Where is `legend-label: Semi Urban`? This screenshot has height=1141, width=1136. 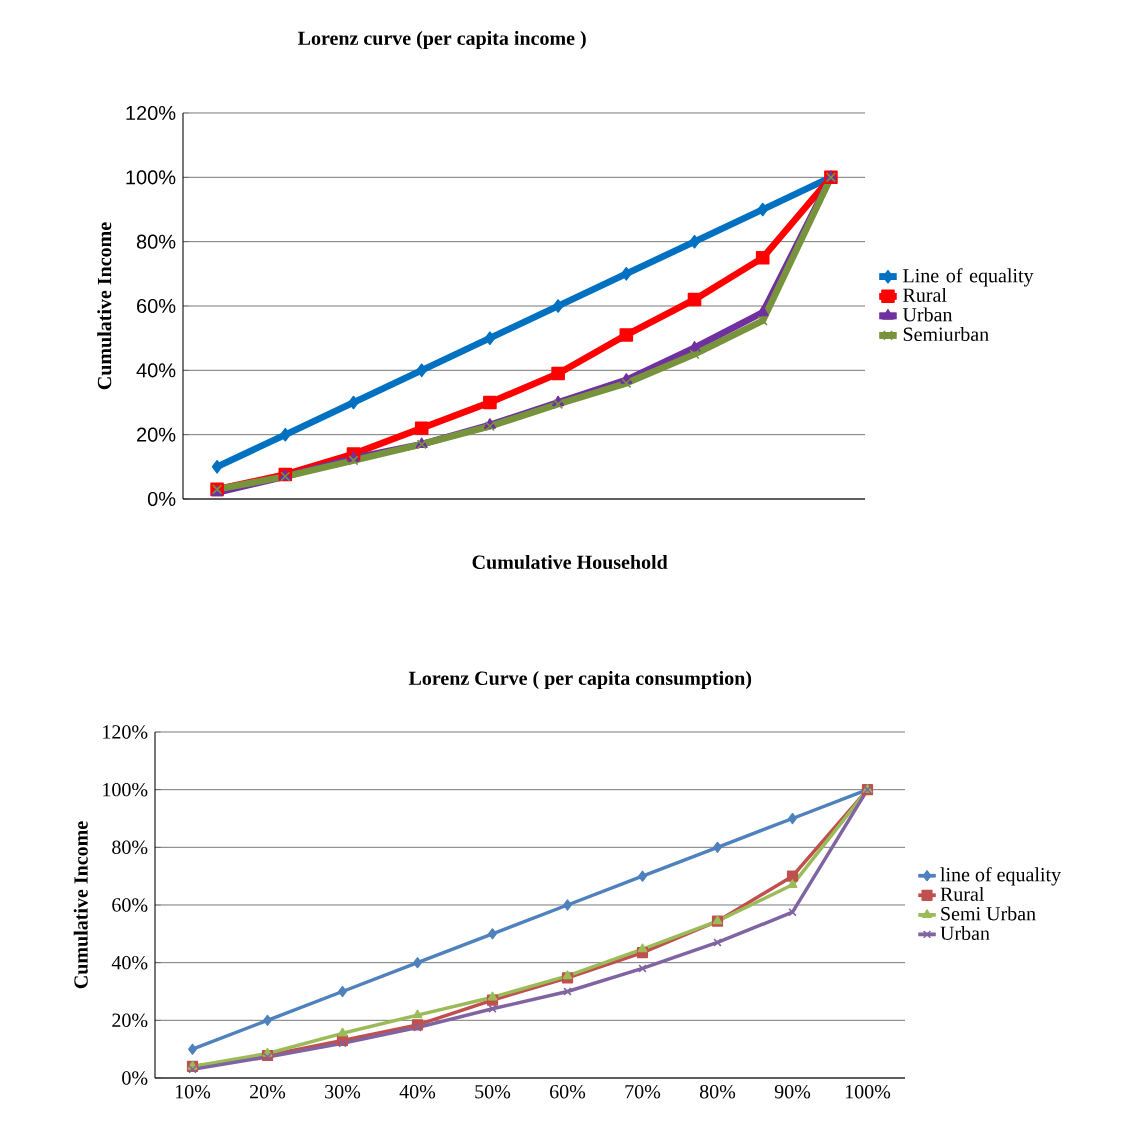
legend-label: Semi Urban is located at coordinates (988, 913).